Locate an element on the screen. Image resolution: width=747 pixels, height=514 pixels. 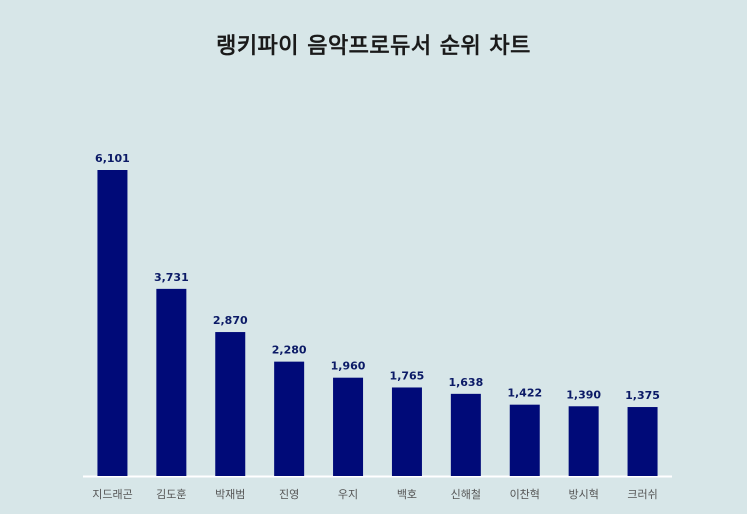
bar-이찬혁 is located at coordinates (524, 440).